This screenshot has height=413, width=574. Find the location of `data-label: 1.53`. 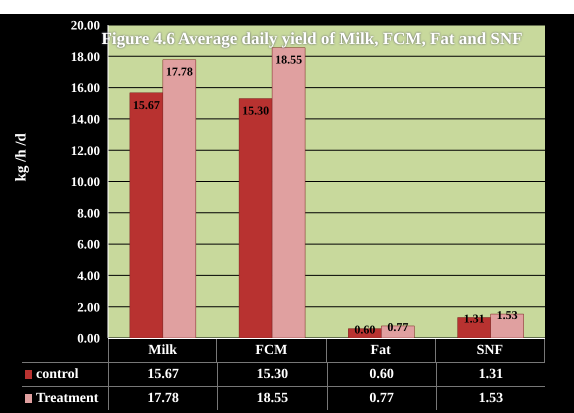

data-label: 1.53 is located at coordinates (490, 398).